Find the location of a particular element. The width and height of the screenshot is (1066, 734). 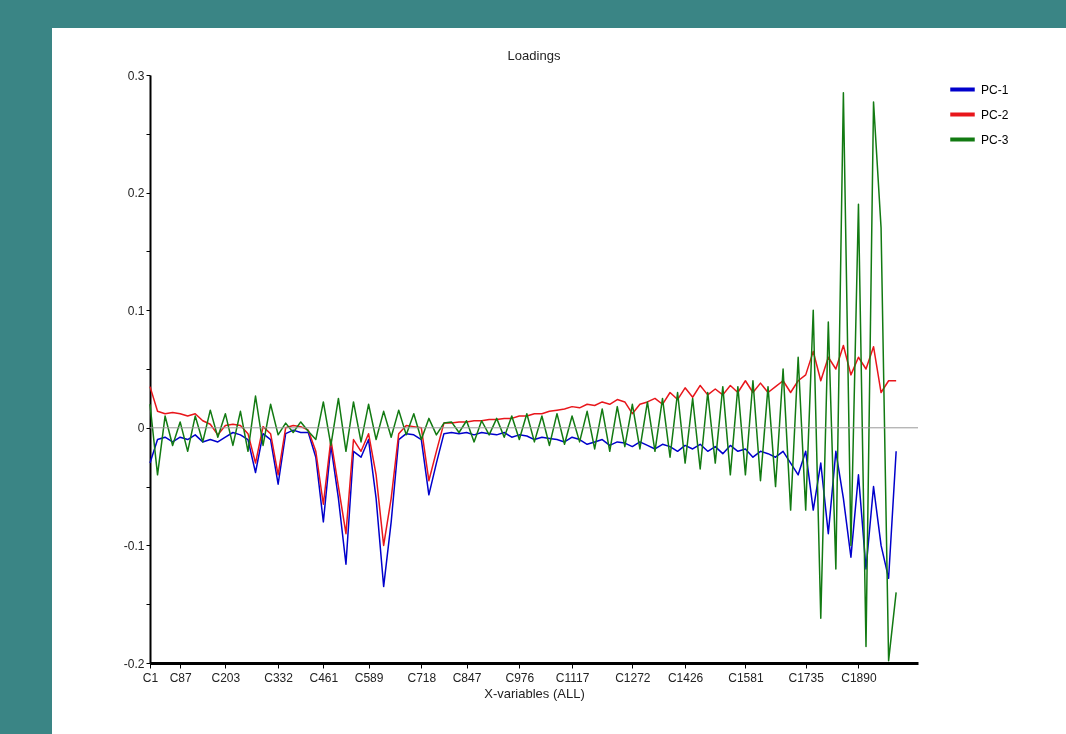

x-tick-label: C332 is located at coordinates (279, 677).